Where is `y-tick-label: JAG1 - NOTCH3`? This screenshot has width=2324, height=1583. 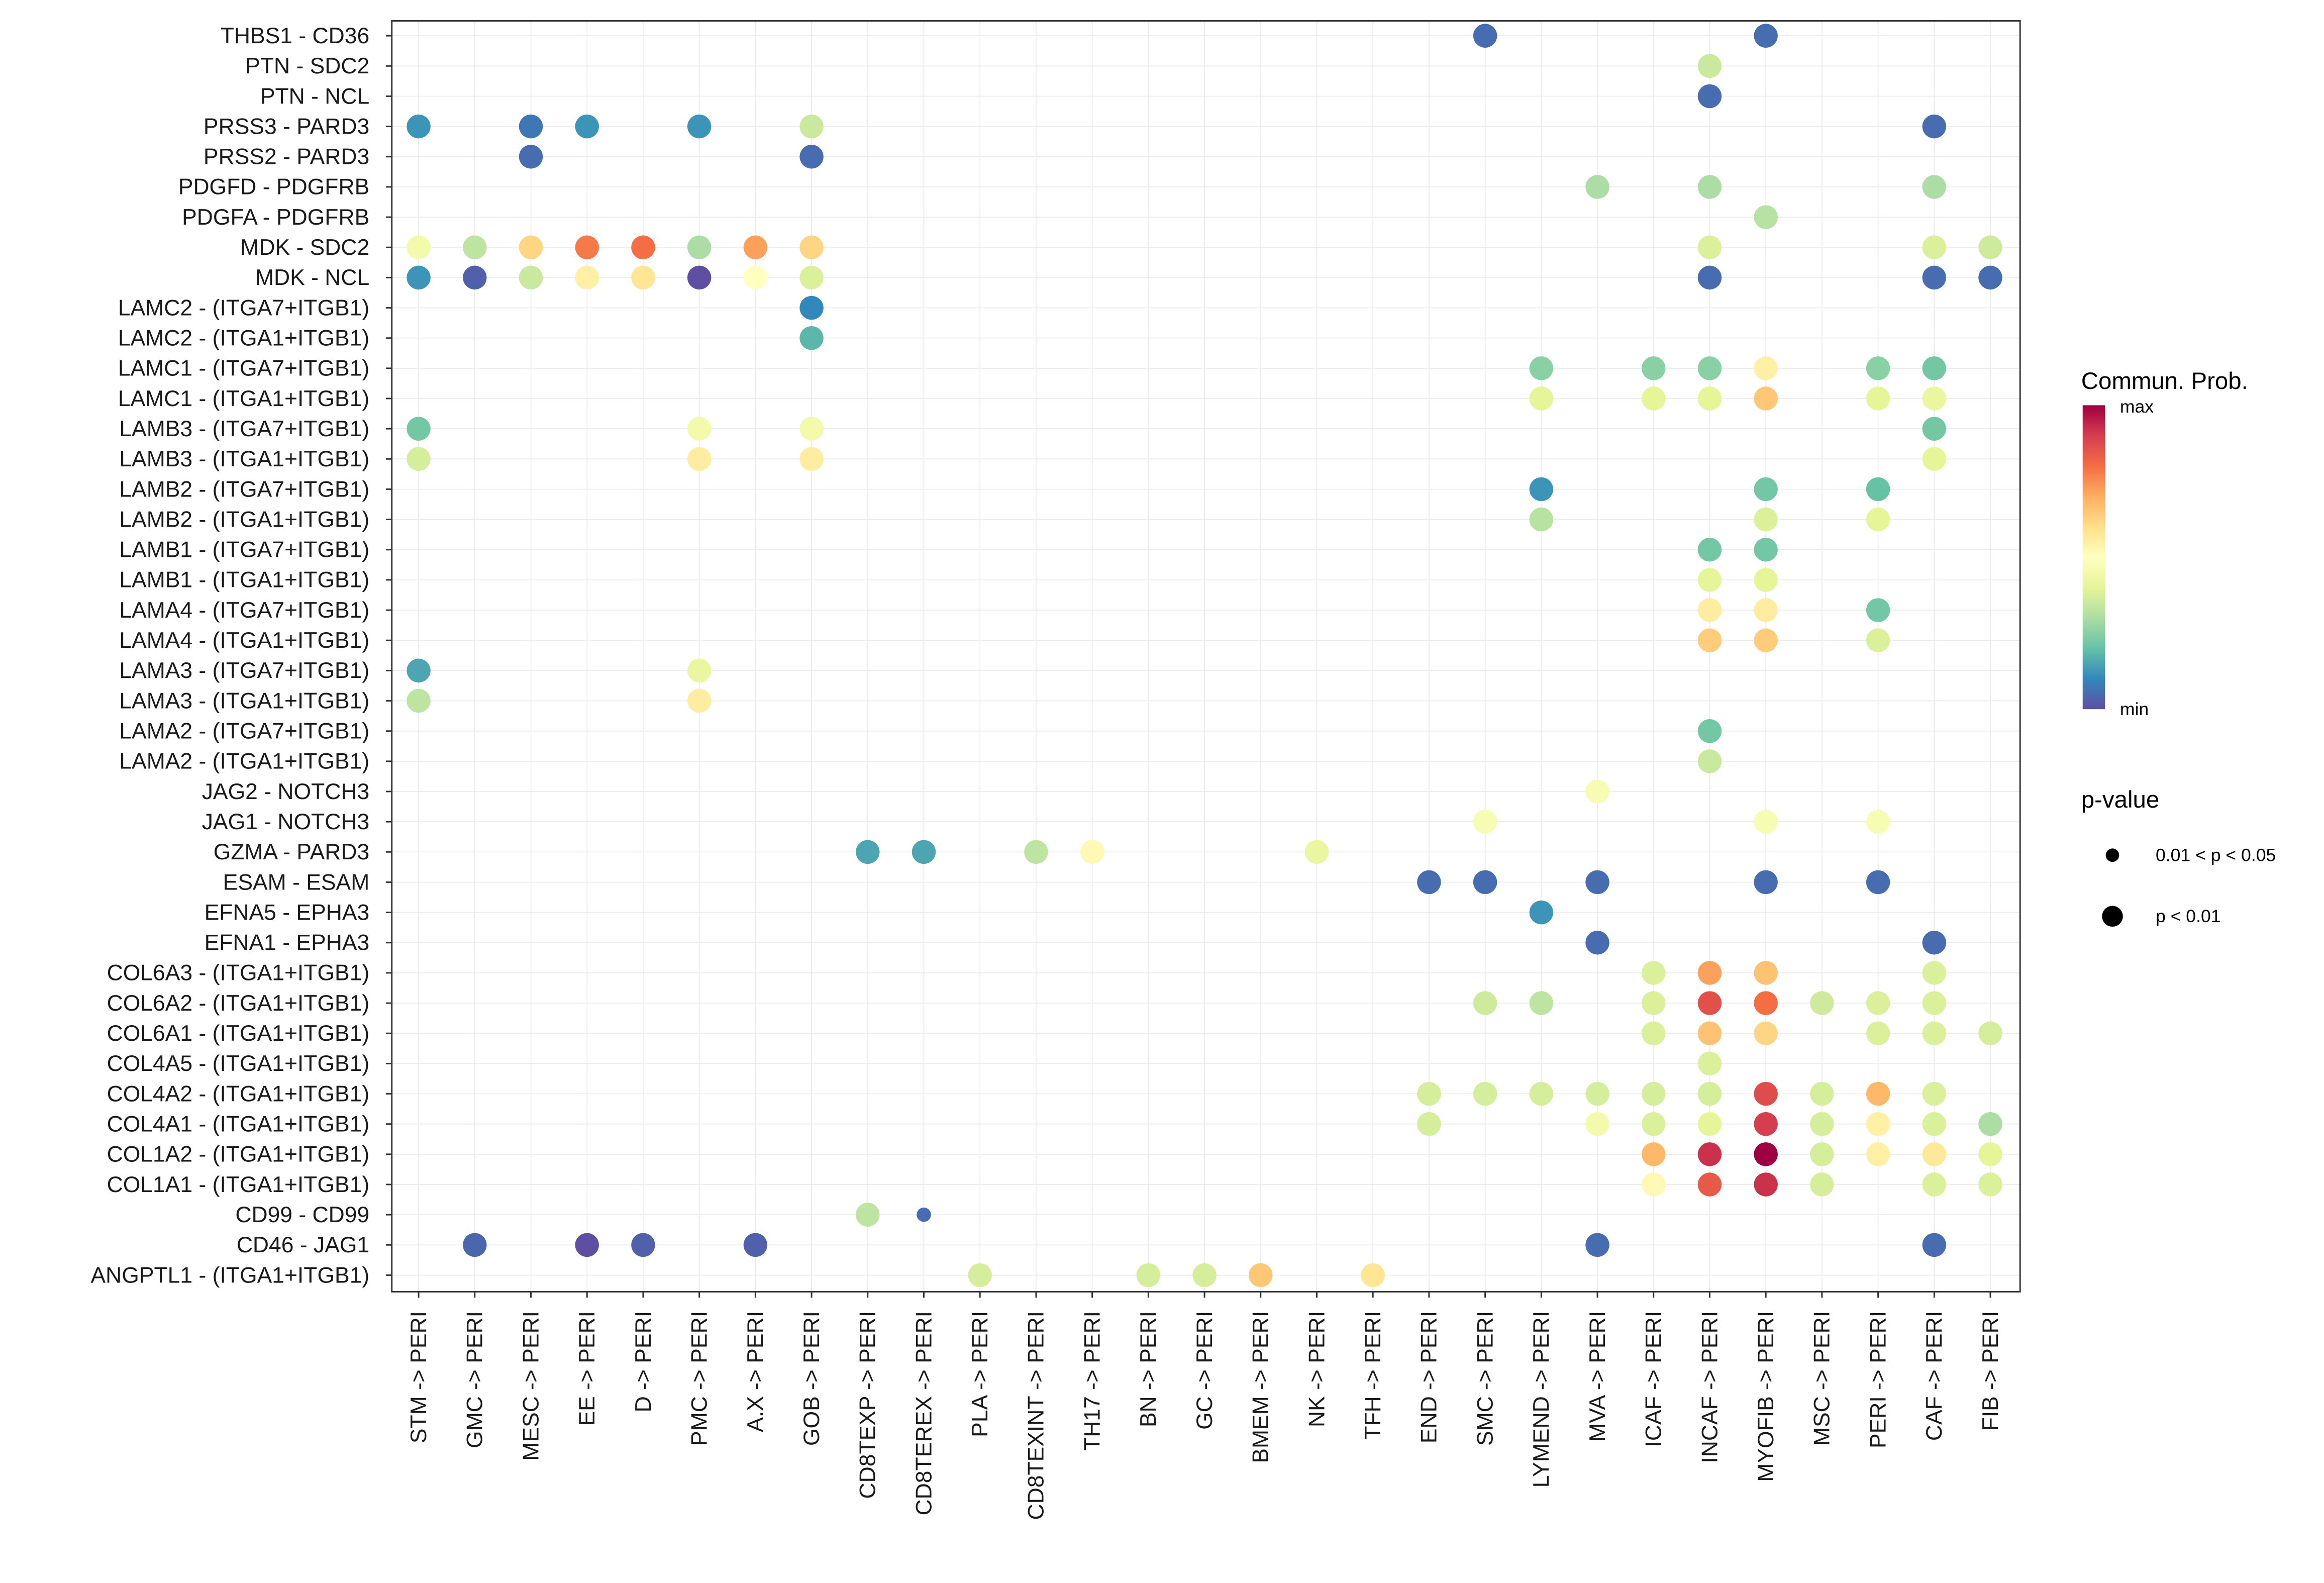
y-tick-label: JAG1 - NOTCH3 is located at coordinates (286, 822).